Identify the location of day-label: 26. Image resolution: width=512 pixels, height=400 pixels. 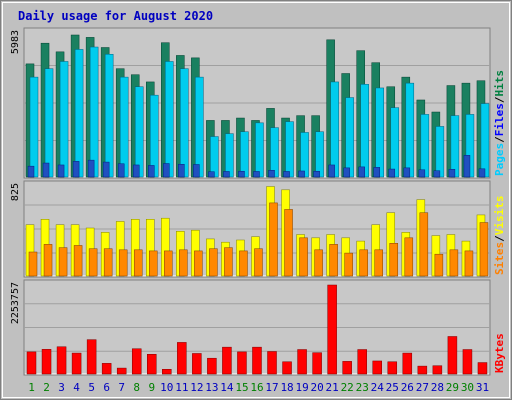
(407, 387).